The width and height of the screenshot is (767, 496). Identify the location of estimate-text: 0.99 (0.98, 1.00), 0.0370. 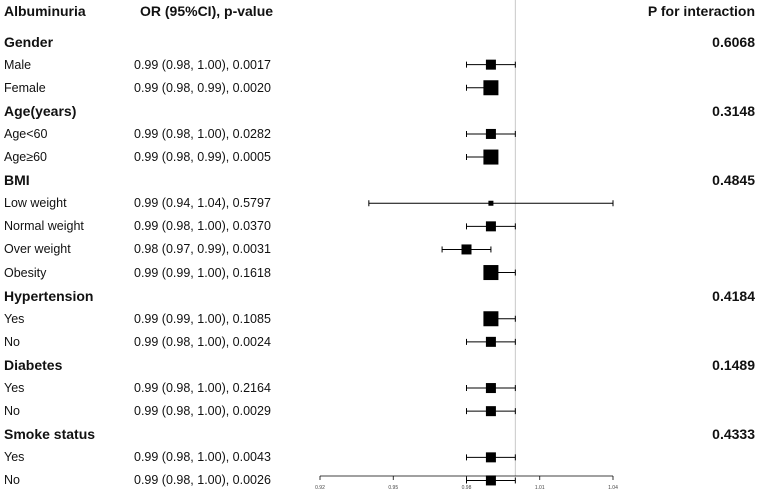
(202, 226).